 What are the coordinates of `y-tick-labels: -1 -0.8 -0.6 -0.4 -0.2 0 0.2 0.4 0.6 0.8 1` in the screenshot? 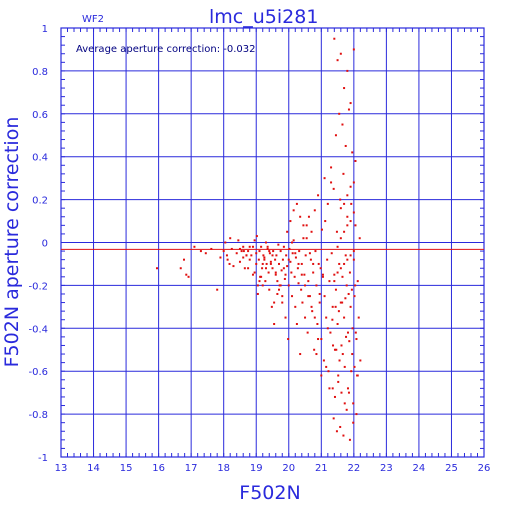 It's located at (38, 244).